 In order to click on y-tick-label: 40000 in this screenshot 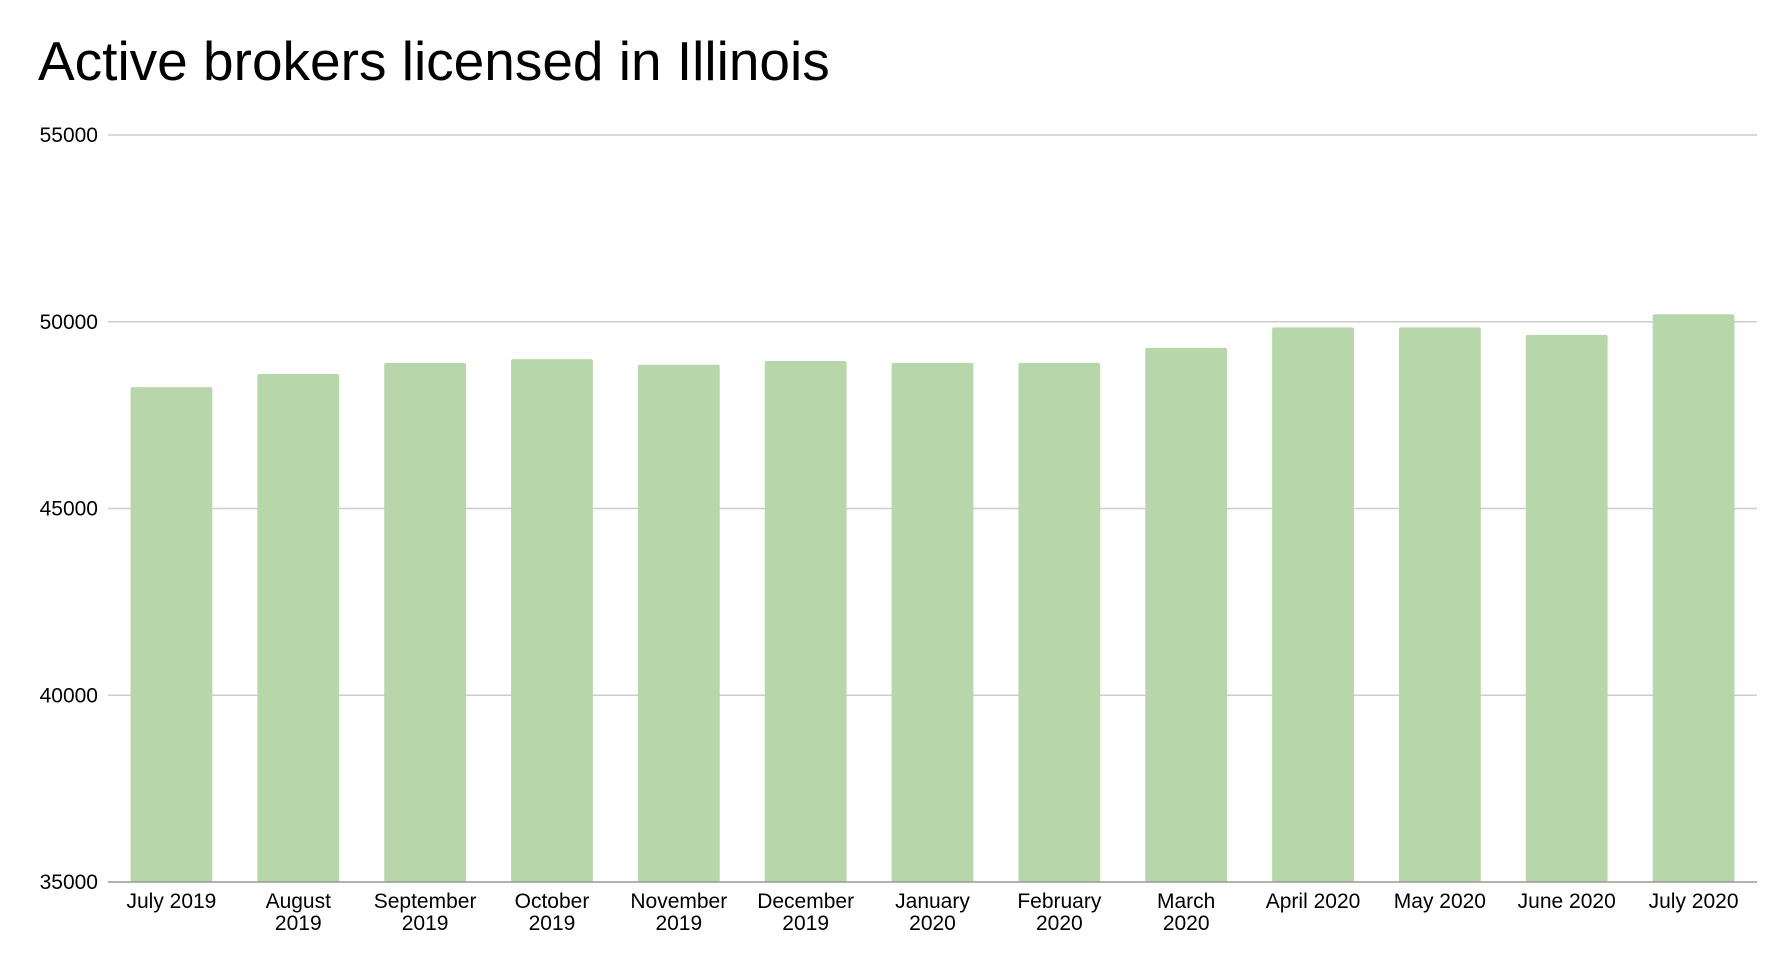, I will do `click(69, 695)`.